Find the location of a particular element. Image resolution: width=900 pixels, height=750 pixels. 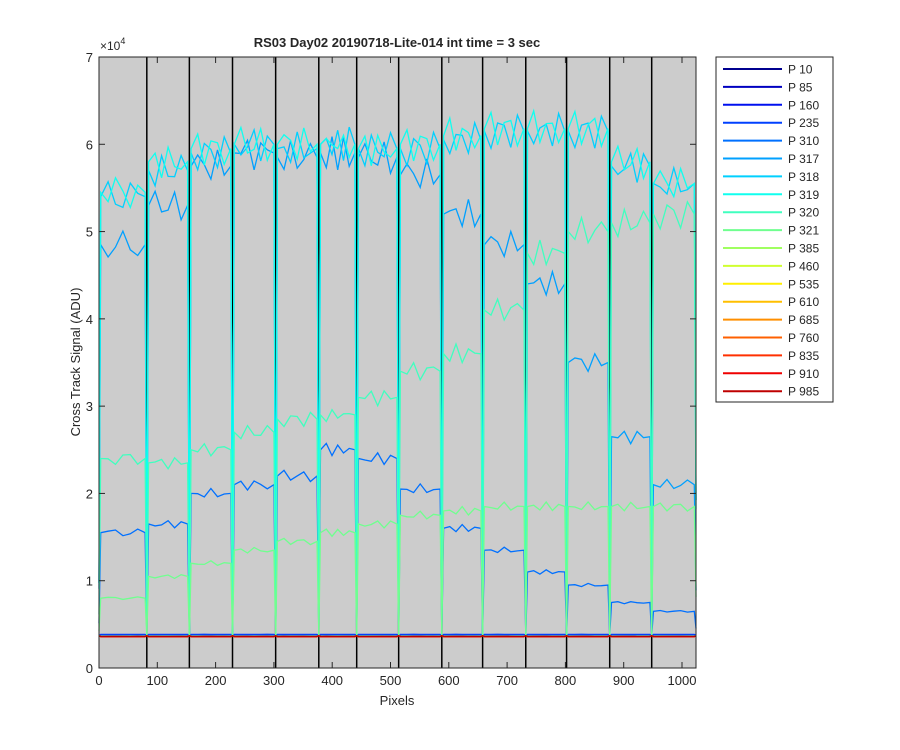

legend-label: P 985 is located at coordinates (803, 392).